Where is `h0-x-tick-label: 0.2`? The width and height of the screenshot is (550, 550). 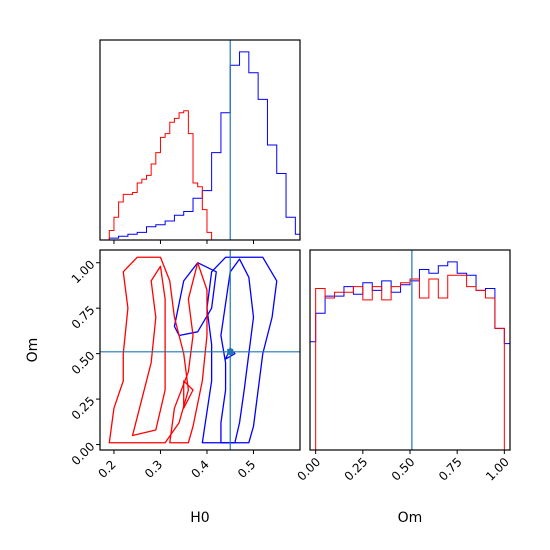
h0-x-tick-label: 0.2 is located at coordinates (106, 468).